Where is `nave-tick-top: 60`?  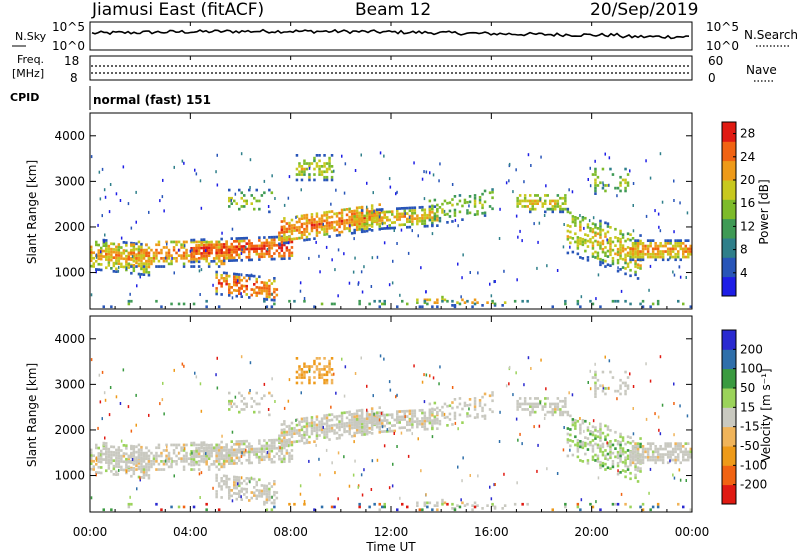 nave-tick-top: 60 is located at coordinates (715, 61).